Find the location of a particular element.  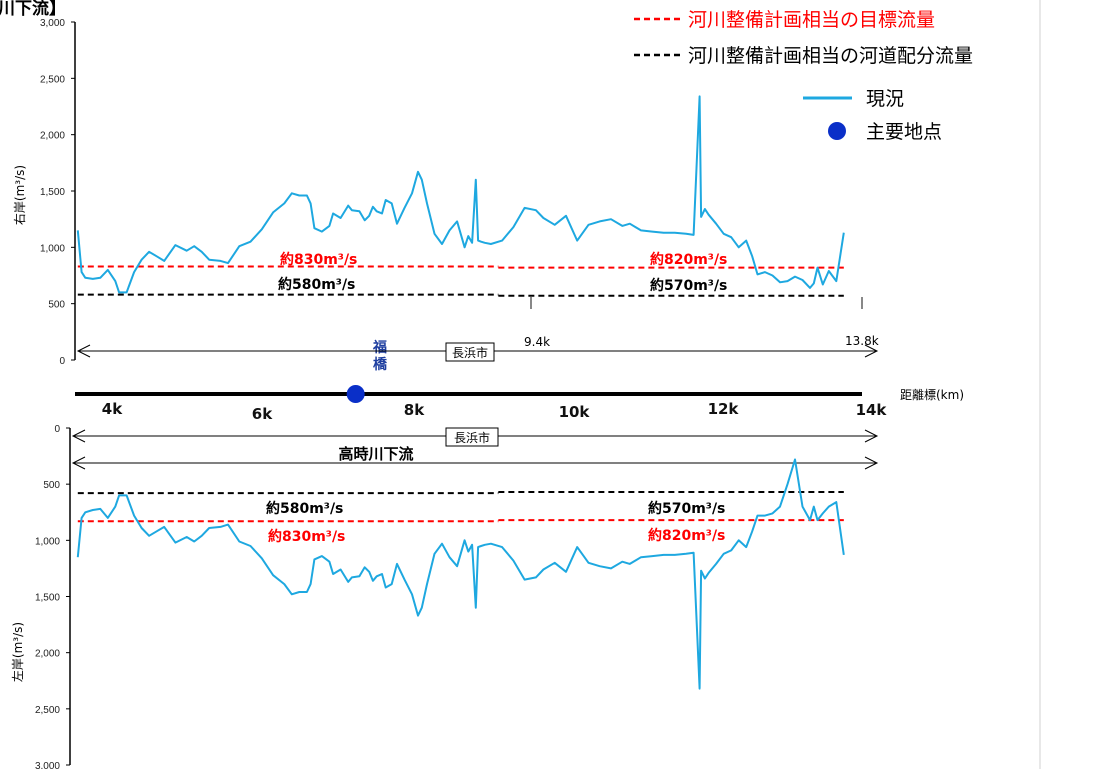

legend-point-label: 主要地点 is located at coordinates (904, 132).